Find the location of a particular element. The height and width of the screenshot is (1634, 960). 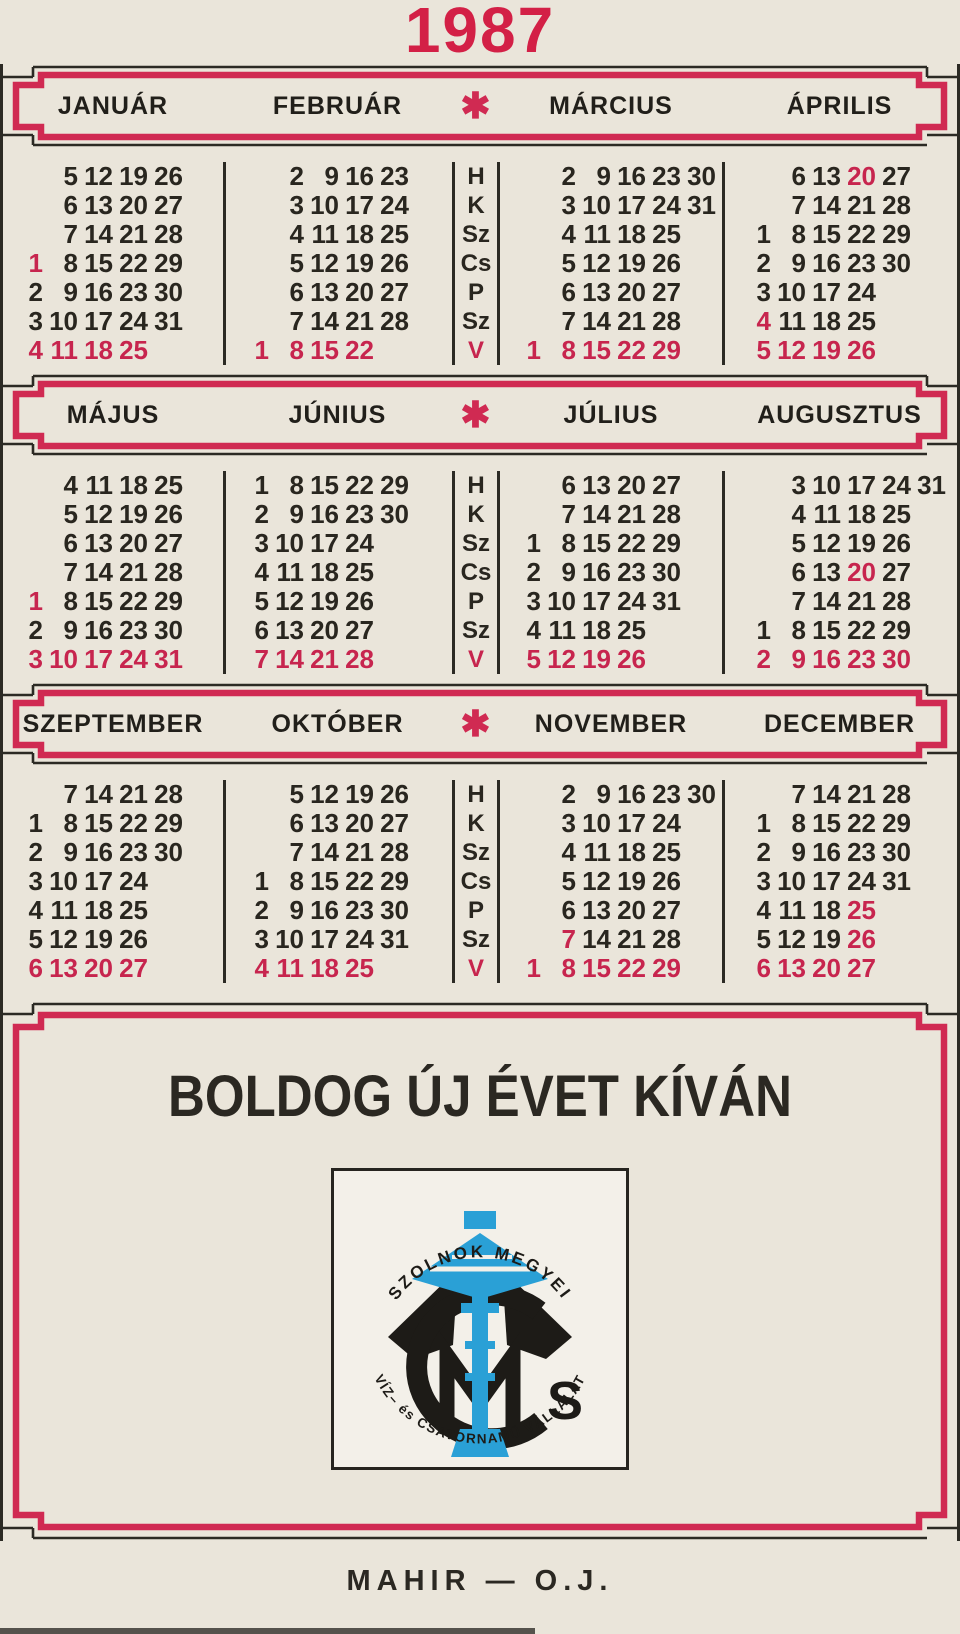

date-cell: 13 is located at coordinates (98, 543).